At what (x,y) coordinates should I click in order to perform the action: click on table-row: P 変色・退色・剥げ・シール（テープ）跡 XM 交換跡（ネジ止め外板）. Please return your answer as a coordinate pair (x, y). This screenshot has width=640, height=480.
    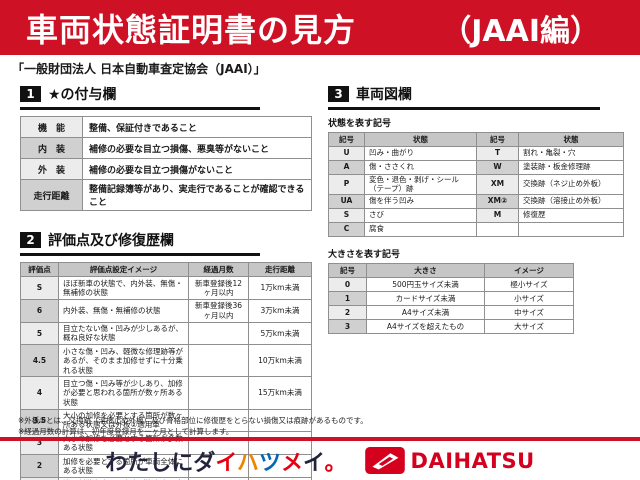
    Looking at the image, I should click on (476, 184).